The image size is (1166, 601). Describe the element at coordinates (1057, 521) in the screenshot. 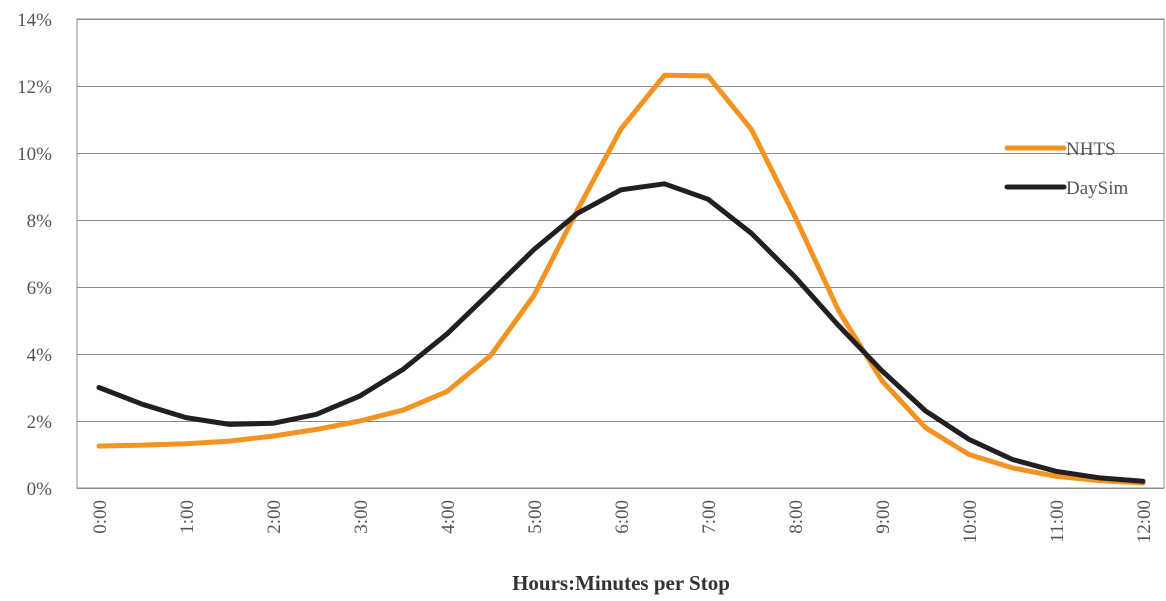

I see `x-tick-label: 11:00` at that location.